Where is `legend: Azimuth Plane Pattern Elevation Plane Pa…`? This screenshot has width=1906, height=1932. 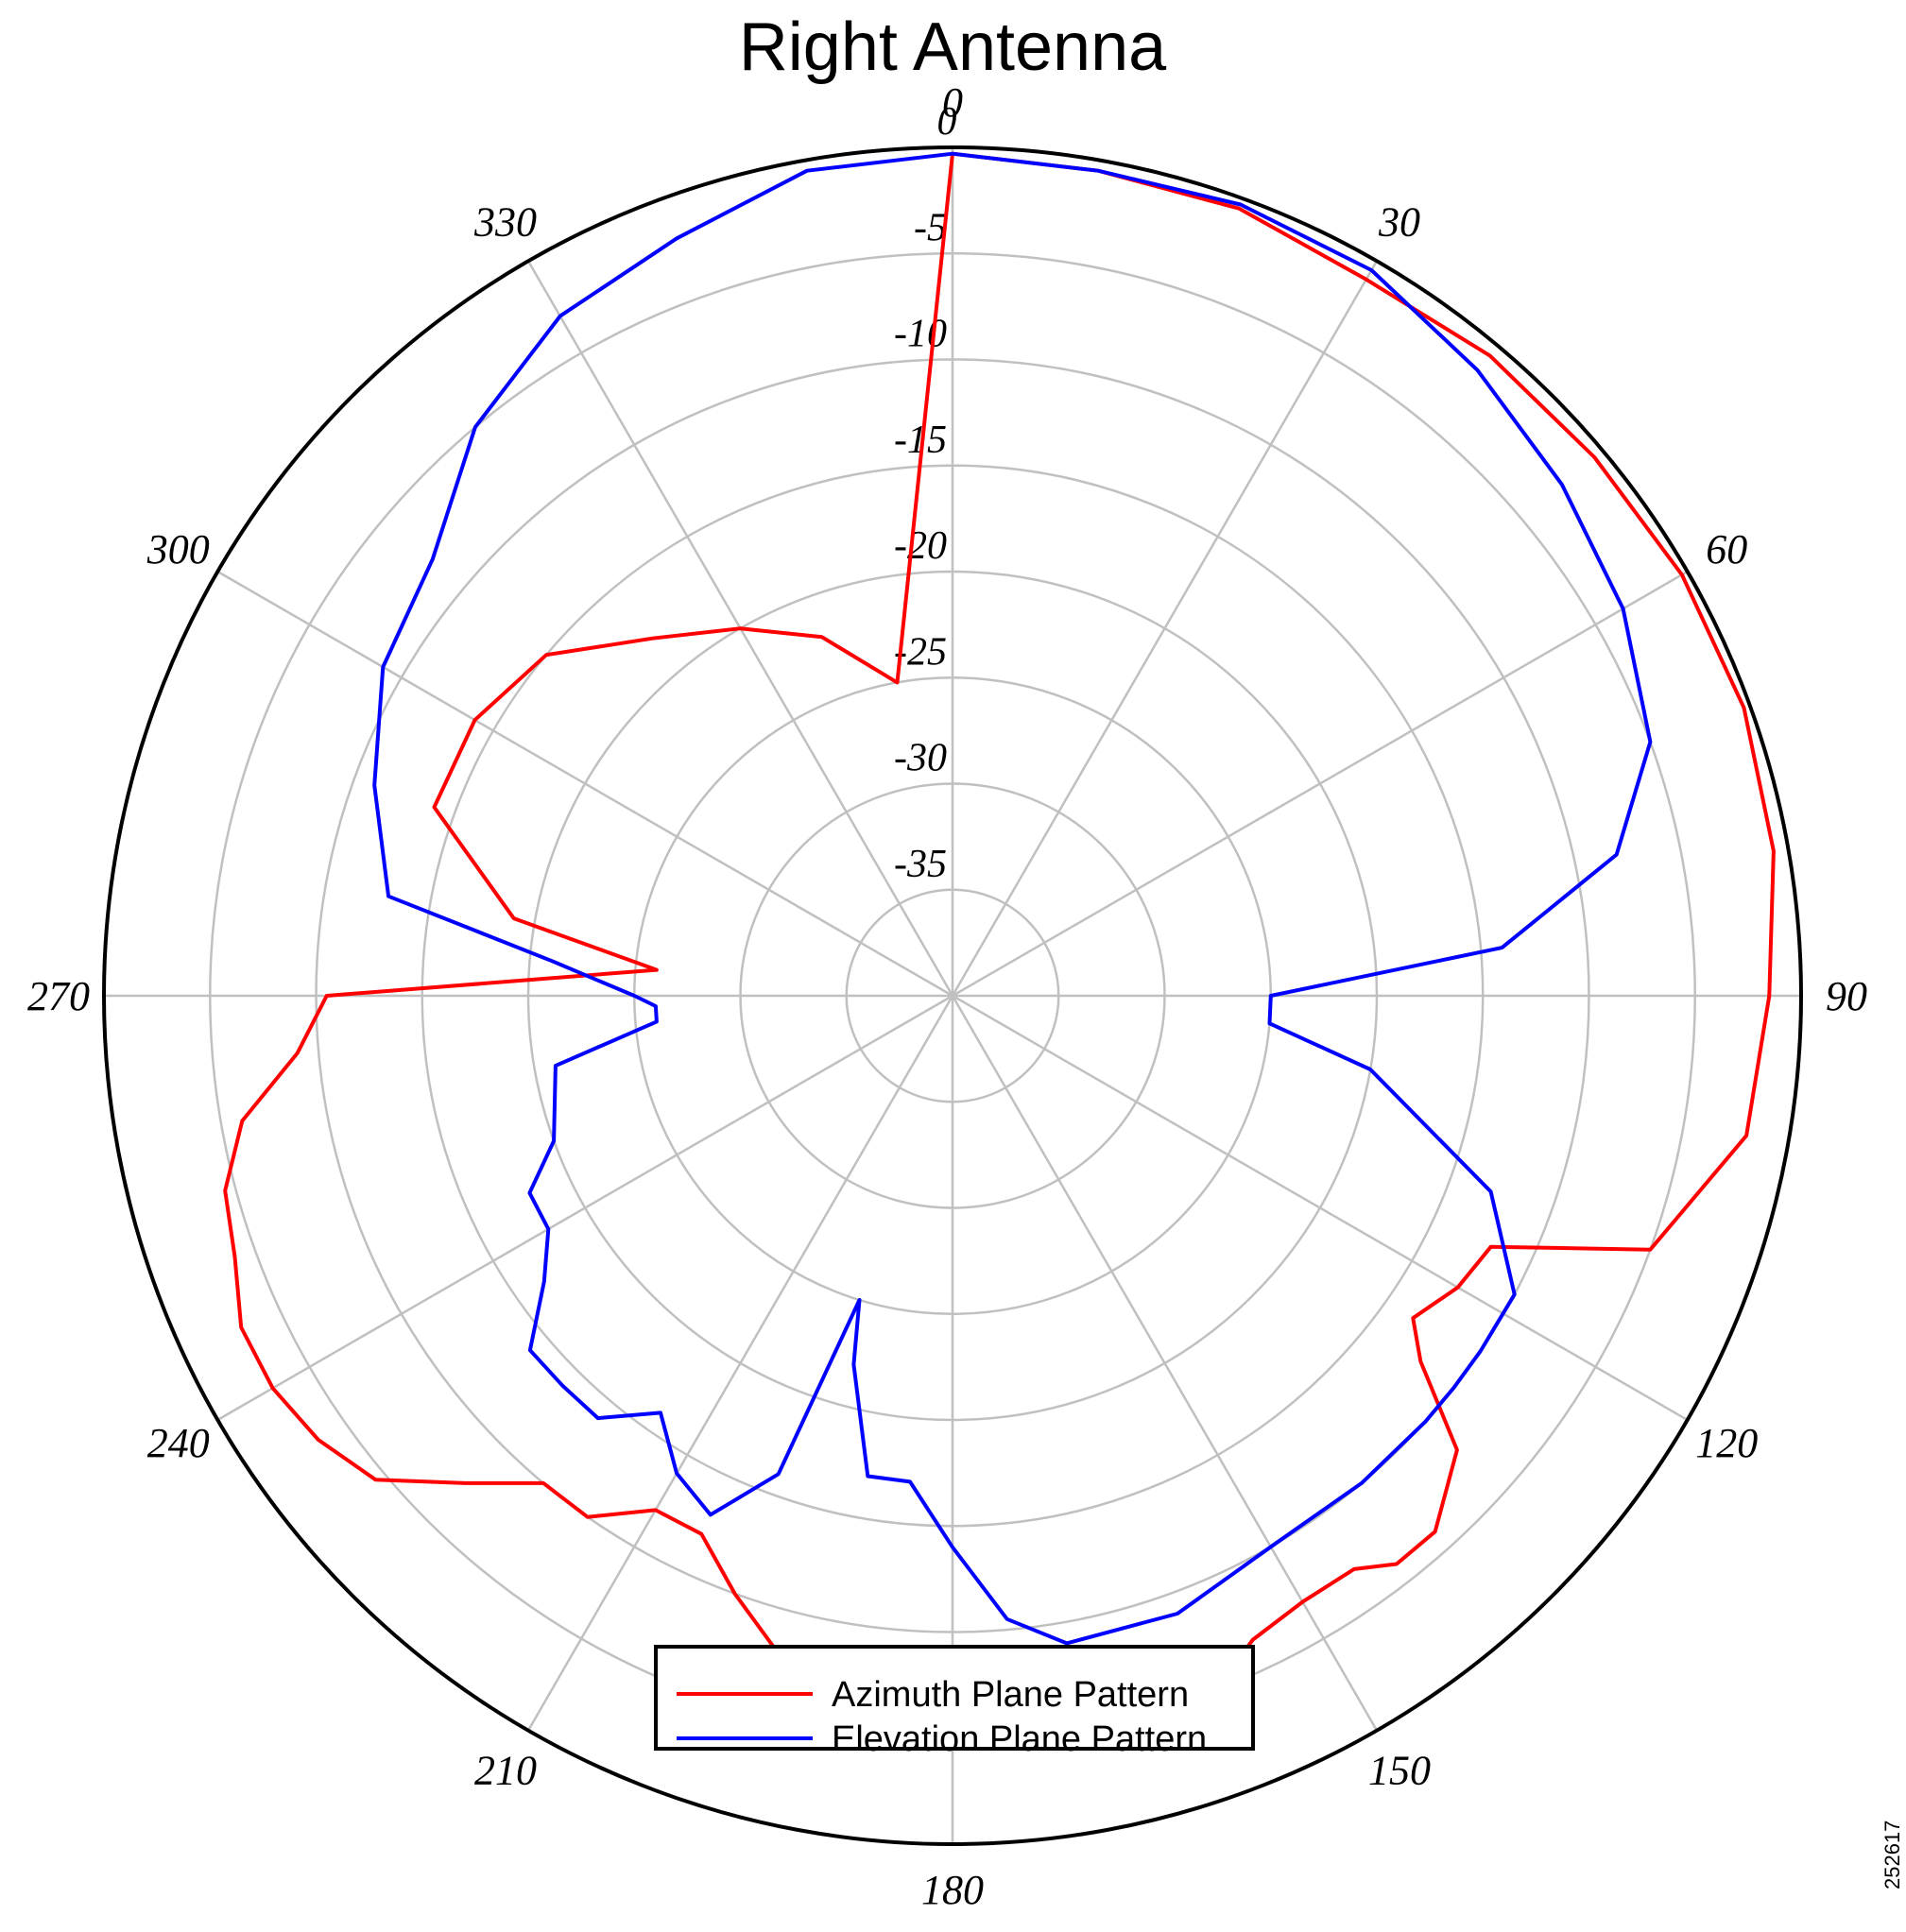
legend: Azimuth Plane Pattern Elevation Plane Pa… is located at coordinates (954, 1702).